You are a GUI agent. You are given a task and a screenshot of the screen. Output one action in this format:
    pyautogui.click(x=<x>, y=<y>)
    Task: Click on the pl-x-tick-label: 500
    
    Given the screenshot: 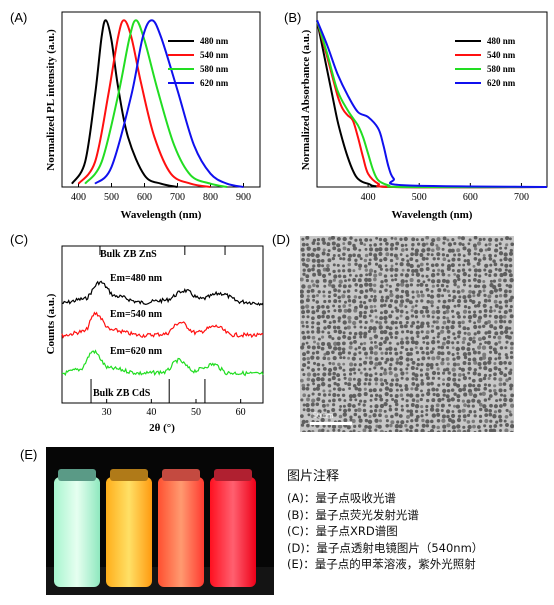 What is the action you would take?
    pyautogui.click(x=111, y=197)
    